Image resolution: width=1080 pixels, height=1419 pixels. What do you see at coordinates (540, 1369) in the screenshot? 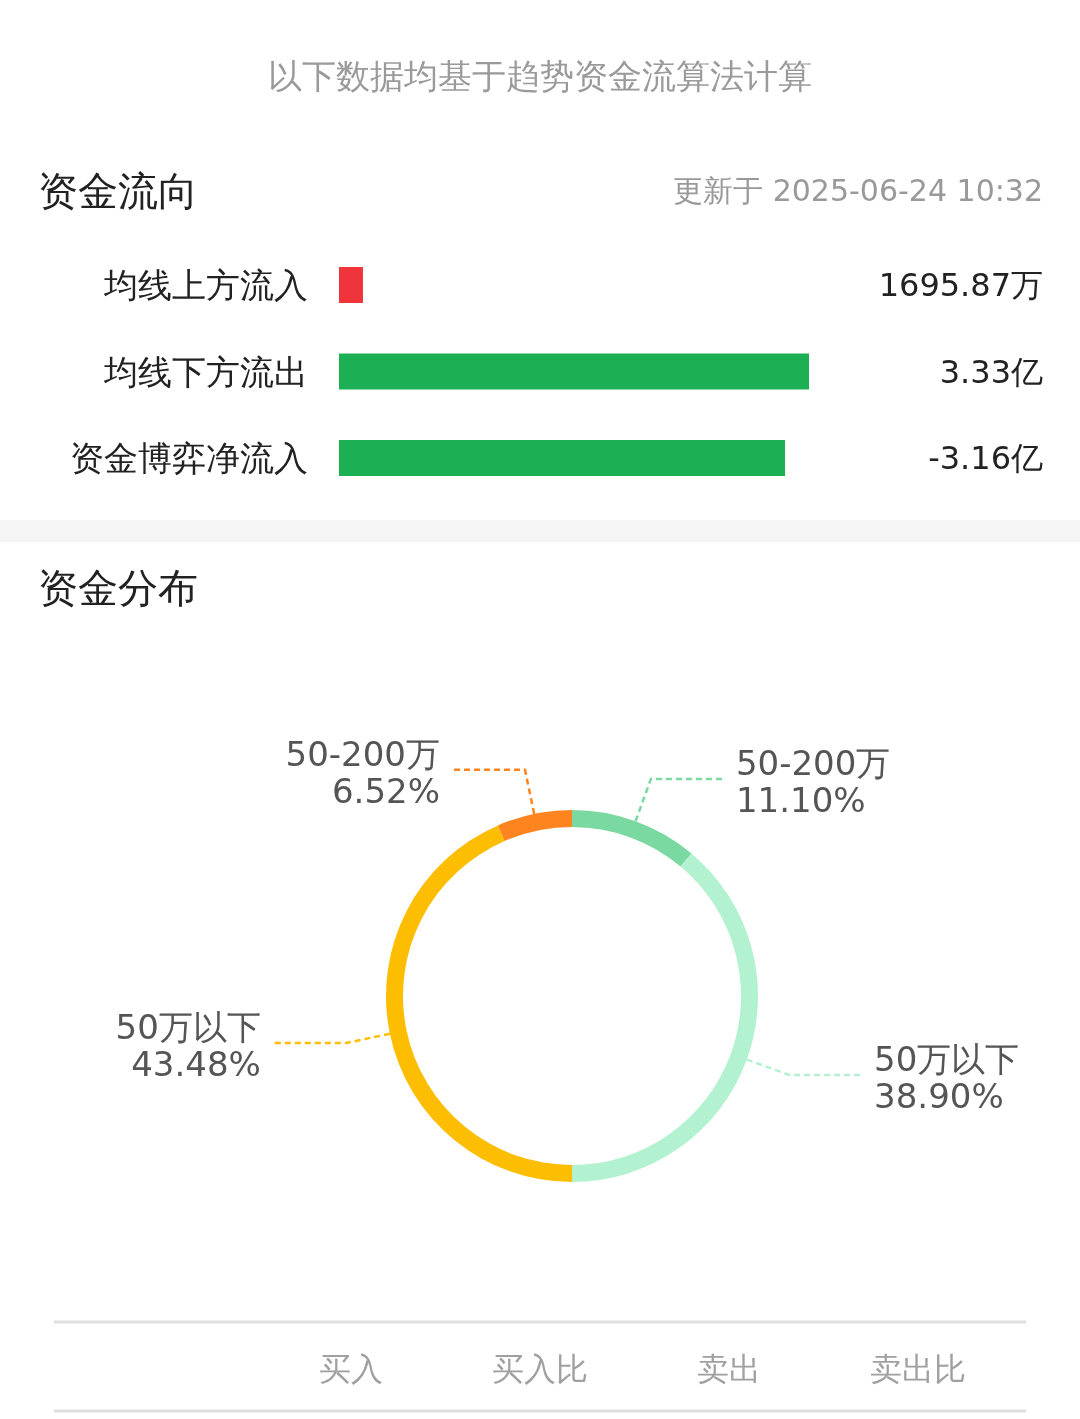
I see `text: 买入比` at bounding box center [540, 1369].